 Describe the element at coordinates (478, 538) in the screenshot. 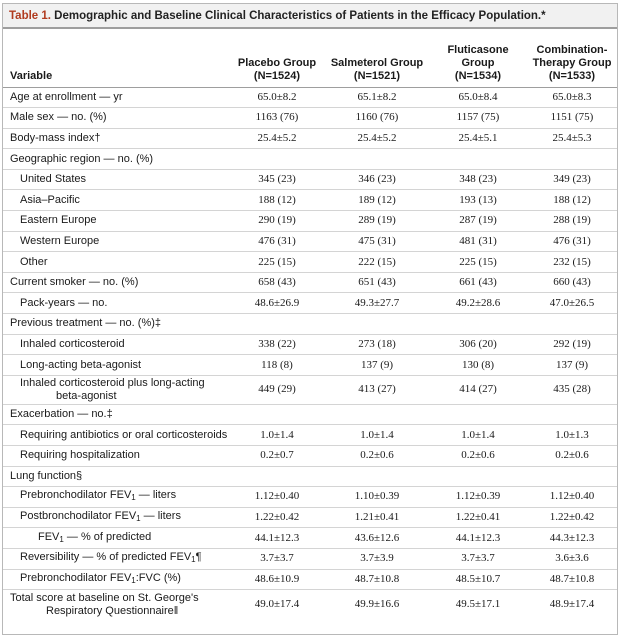

I see `fluticasone-value: 44.1±12.3` at that location.